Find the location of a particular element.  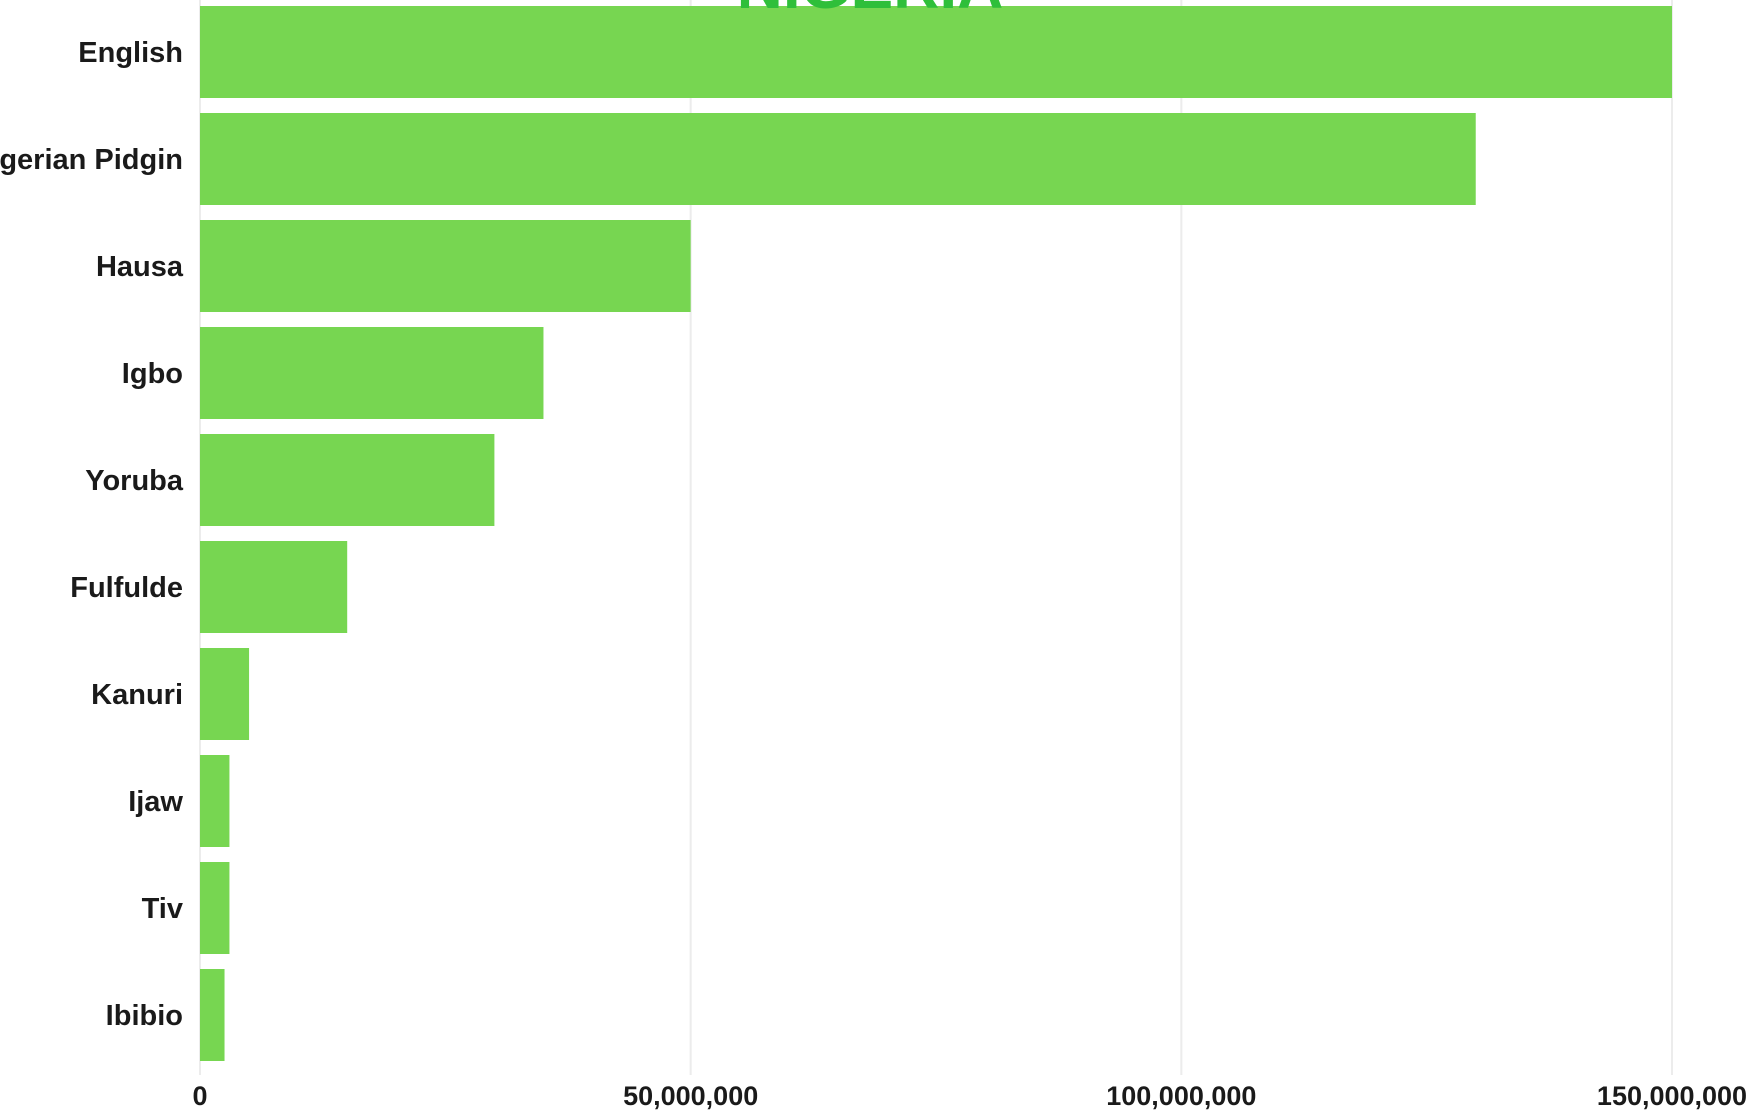

bar-english is located at coordinates (936, 52).